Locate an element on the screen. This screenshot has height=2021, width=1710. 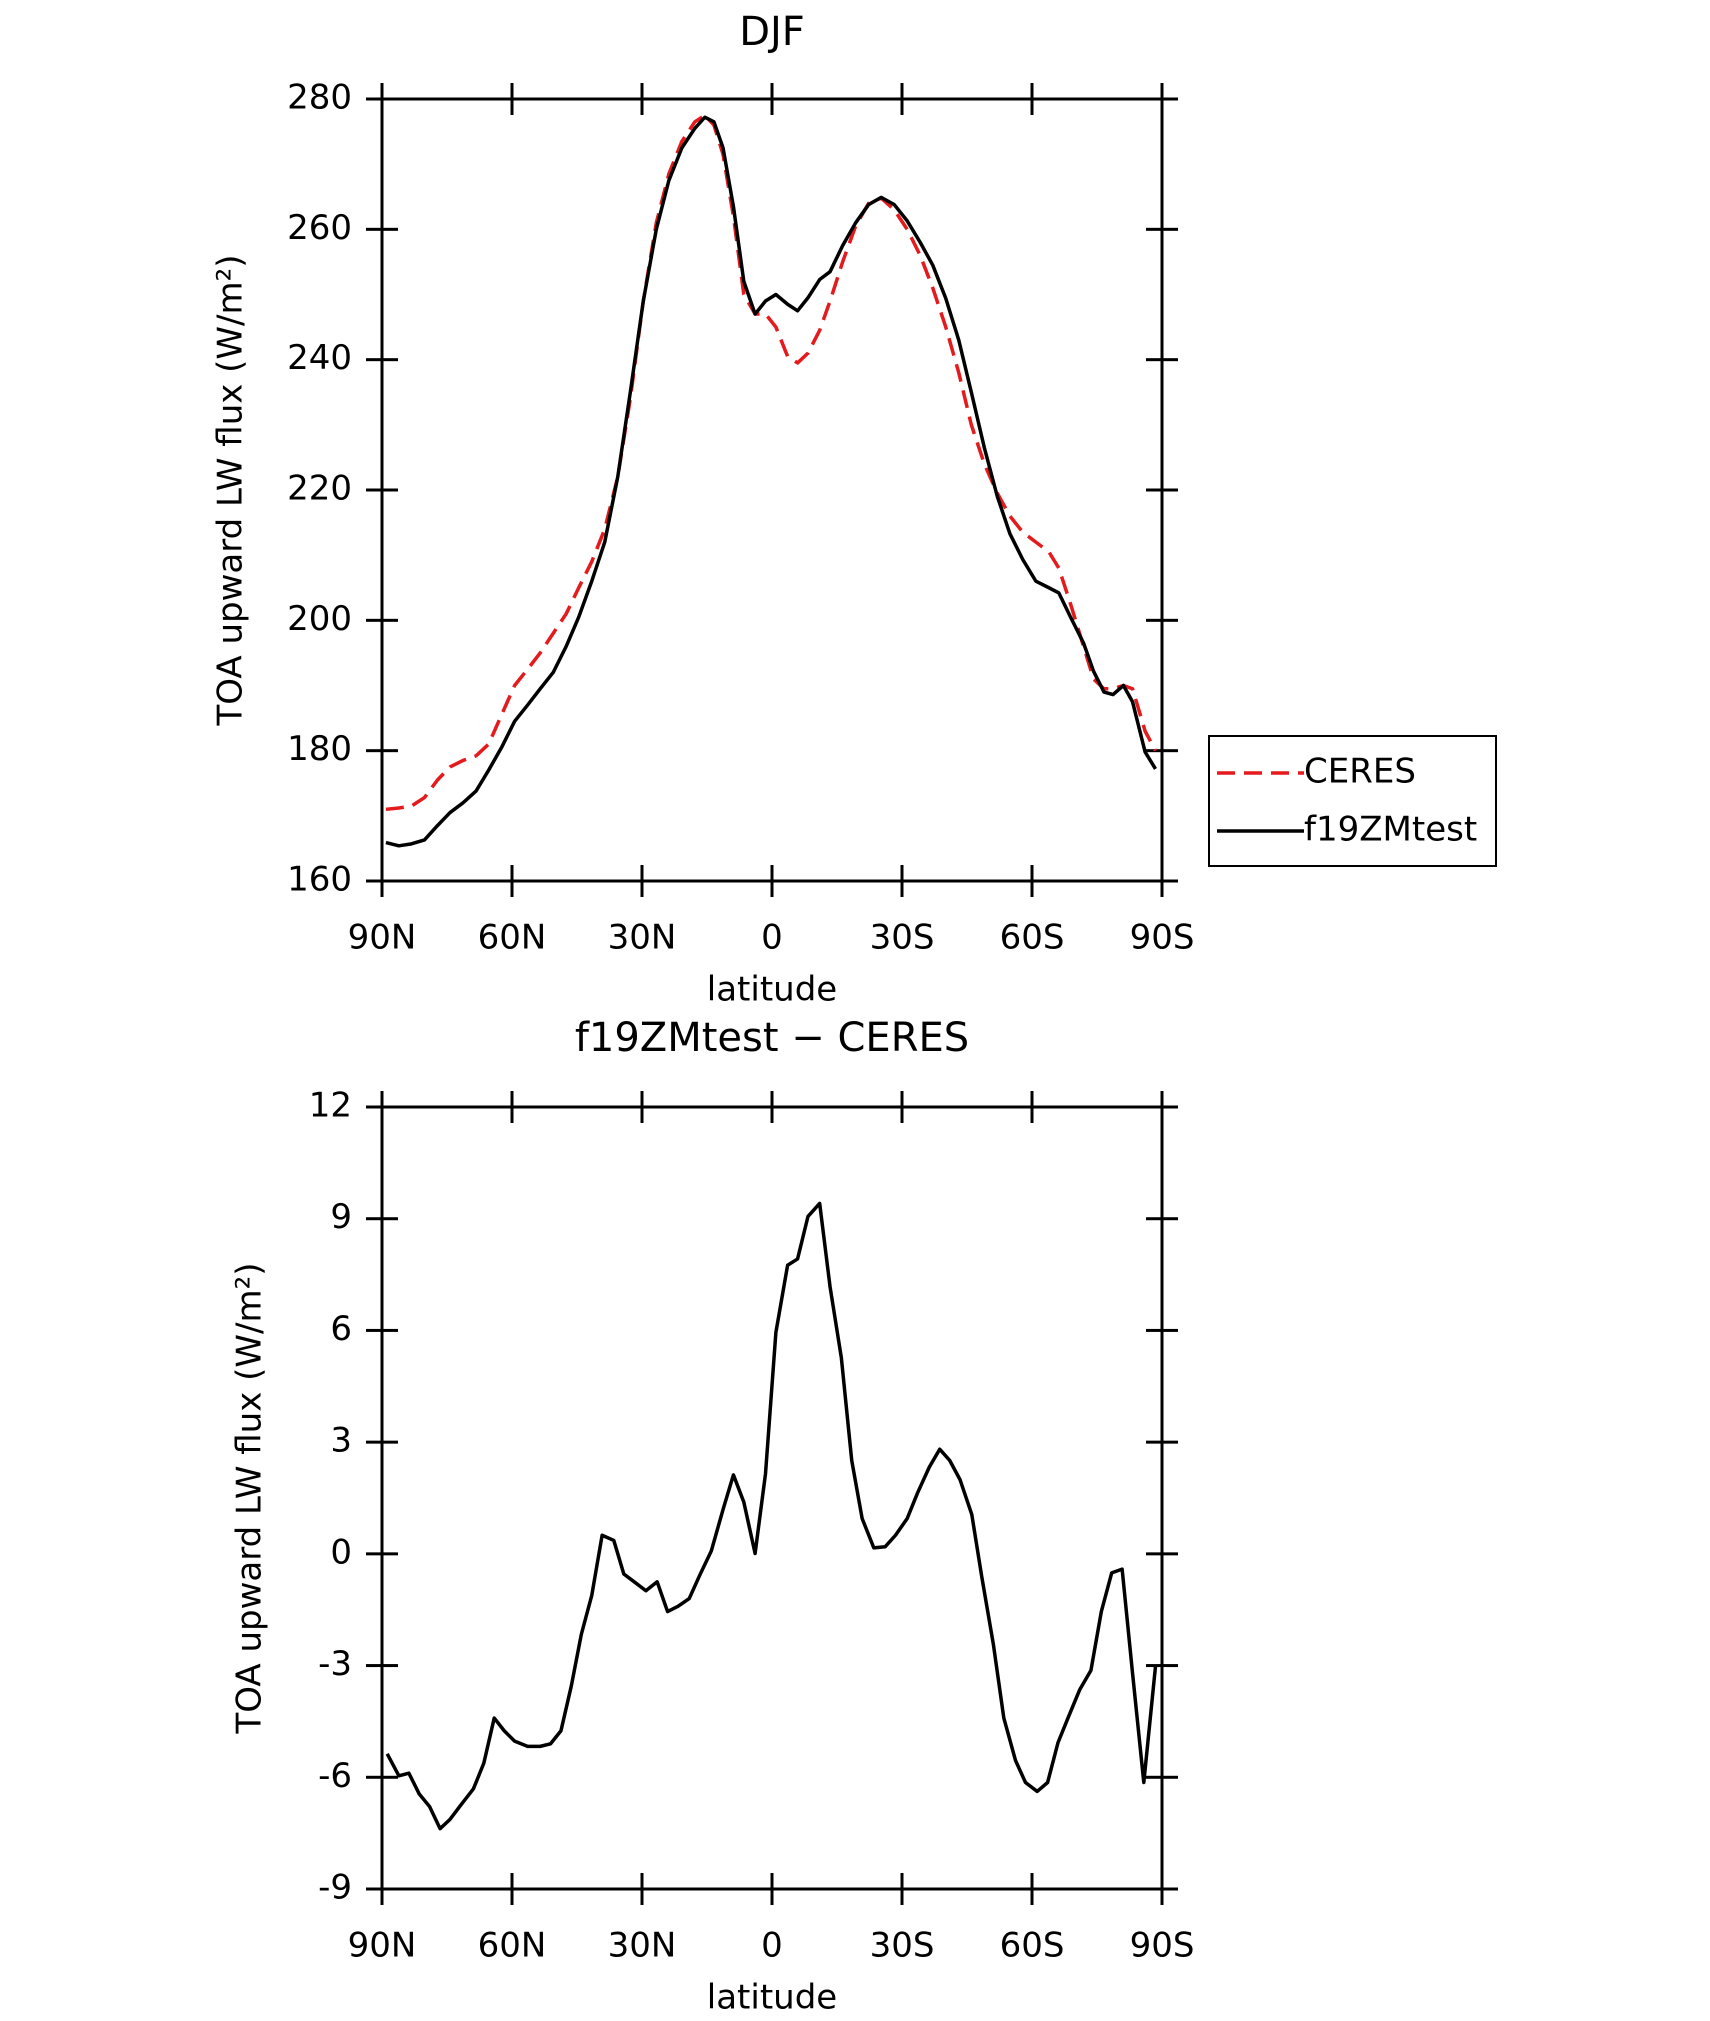
y-tick-label: 240 is located at coordinates (319, 358).